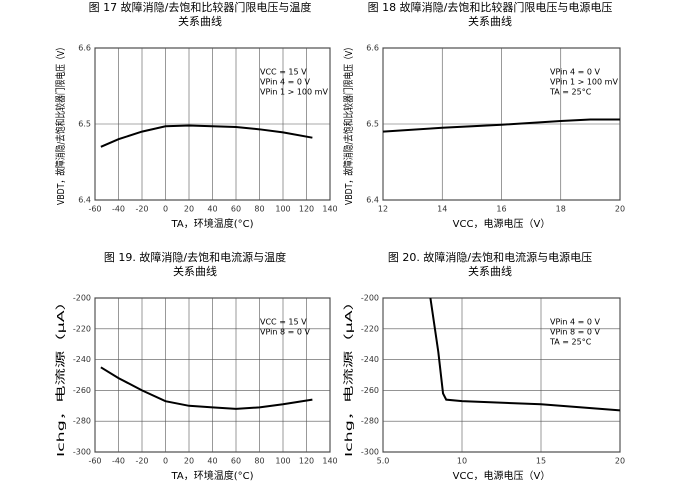 This screenshot has width=675, height=488. What do you see at coordinates (442, 209) in the screenshot?
I see `x-tick-label: 14` at bounding box center [442, 209].